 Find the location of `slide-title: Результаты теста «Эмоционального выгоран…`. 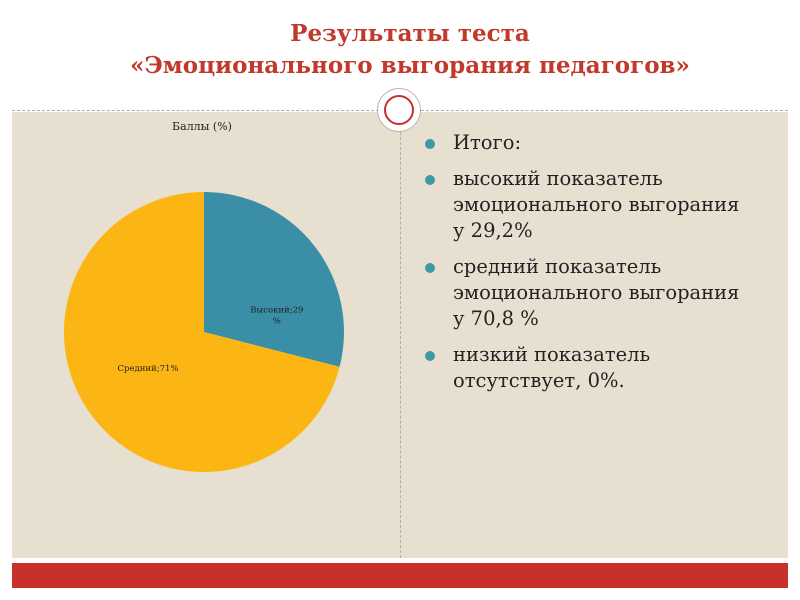

slide-title: Результаты теста «Эмоционального выгоран… is located at coordinates (410, 50).